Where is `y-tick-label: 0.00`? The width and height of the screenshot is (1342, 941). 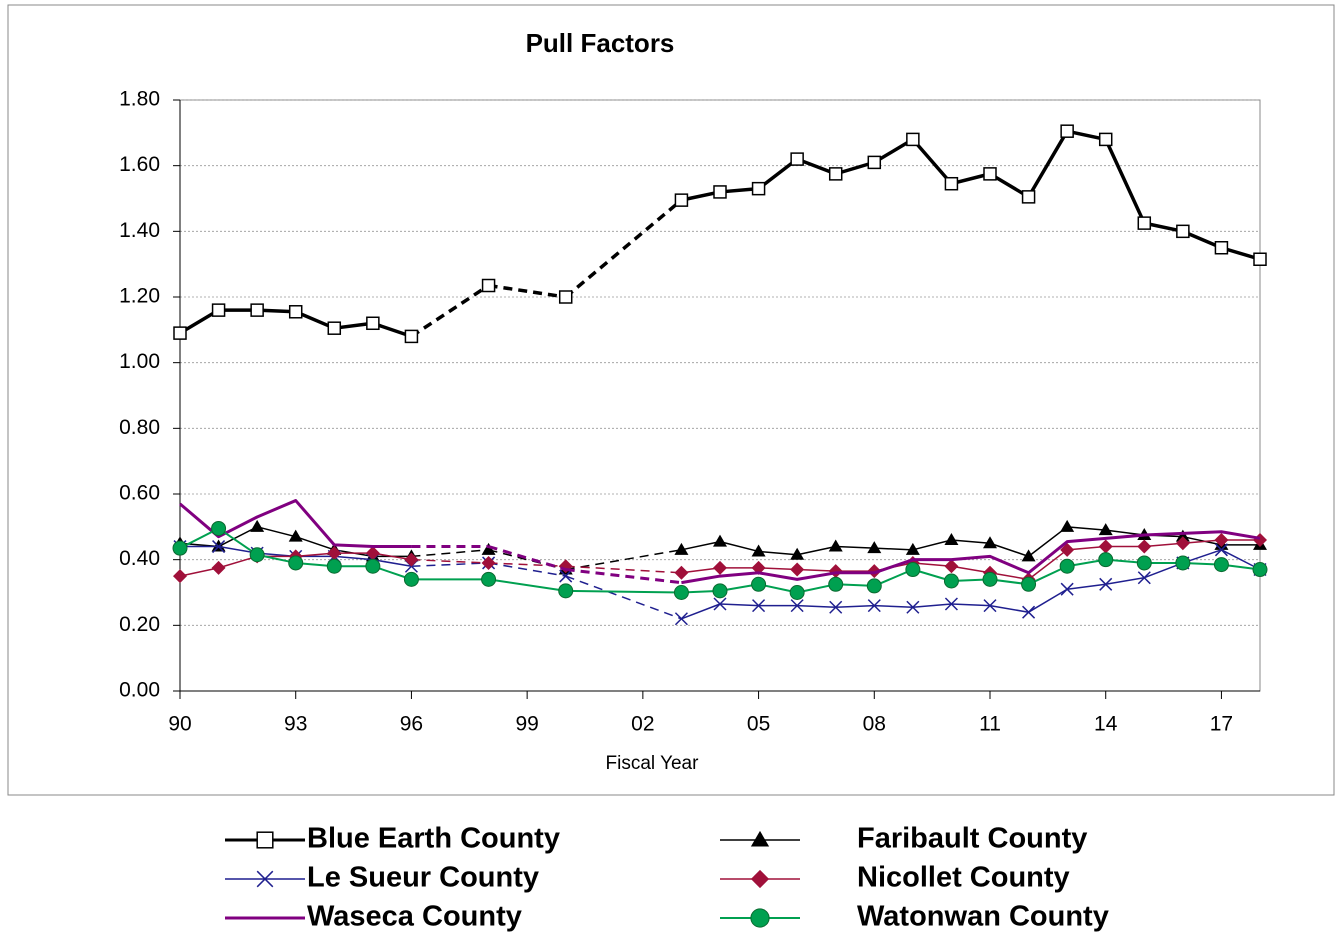 y-tick-label: 0.00 is located at coordinates (139, 690).